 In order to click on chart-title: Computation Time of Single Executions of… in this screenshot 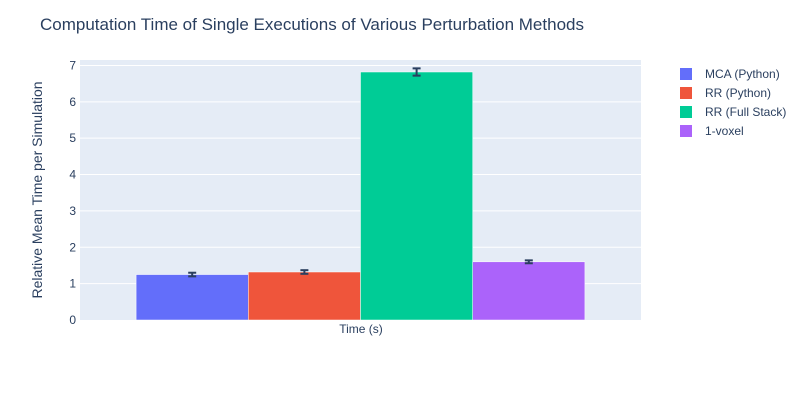, I will do `click(312, 24)`.